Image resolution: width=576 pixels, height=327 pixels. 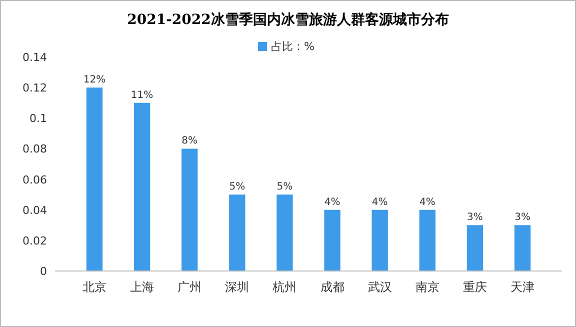 I want to click on x-tick-label: 广州, so click(x=190, y=287).